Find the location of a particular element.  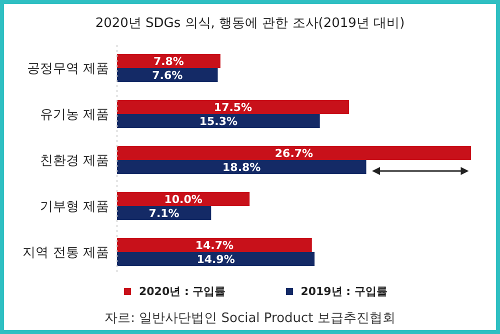

data-label: 14.9% is located at coordinates (215, 259).